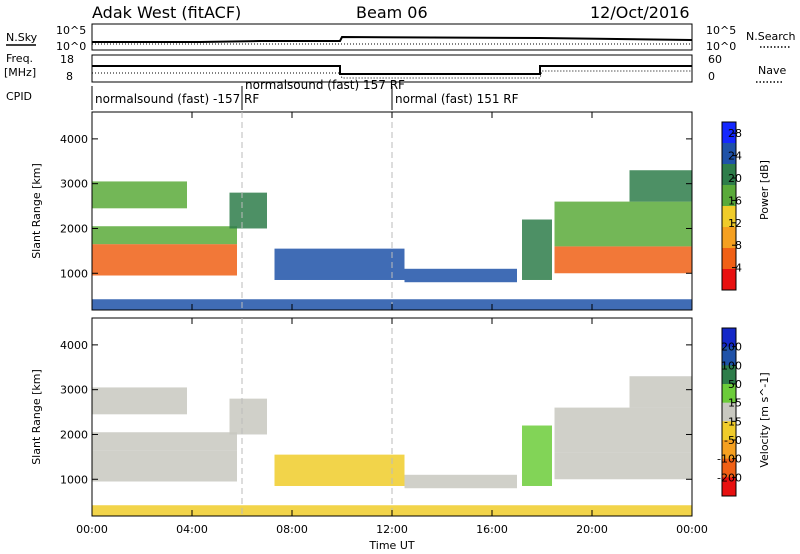 The height and width of the screenshot is (554, 800). I want to click on cpid-label: CPID, so click(19, 96).